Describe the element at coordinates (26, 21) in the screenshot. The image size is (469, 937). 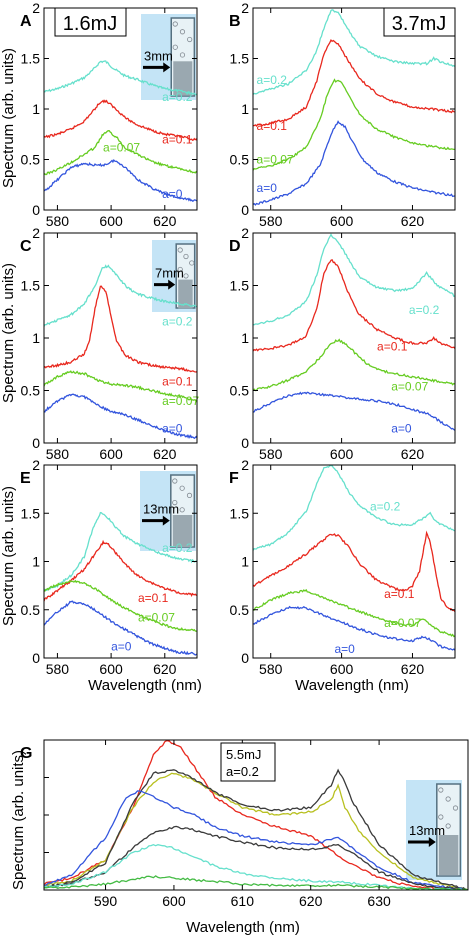
I see `panel-letter: A` at that location.